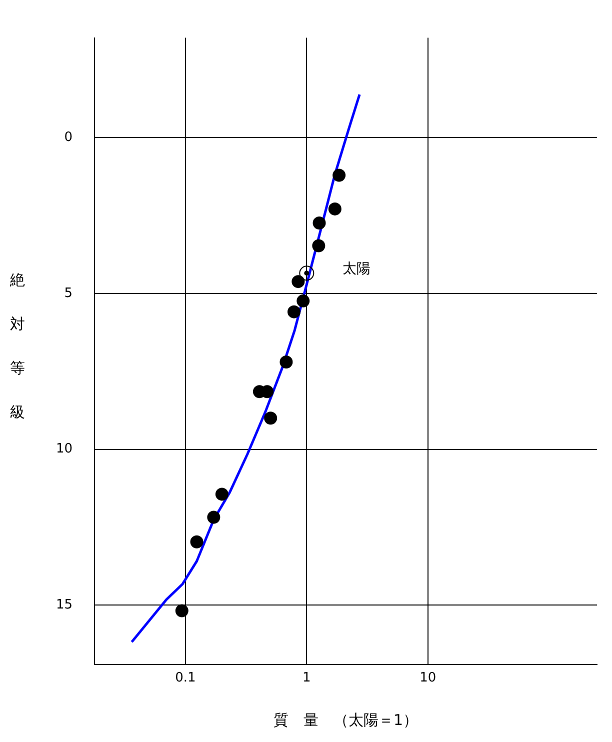 This screenshot has width=612, height=742. What do you see at coordinates (185, 678) in the screenshot?
I see `x-tick-label: 0.1` at bounding box center [185, 678].